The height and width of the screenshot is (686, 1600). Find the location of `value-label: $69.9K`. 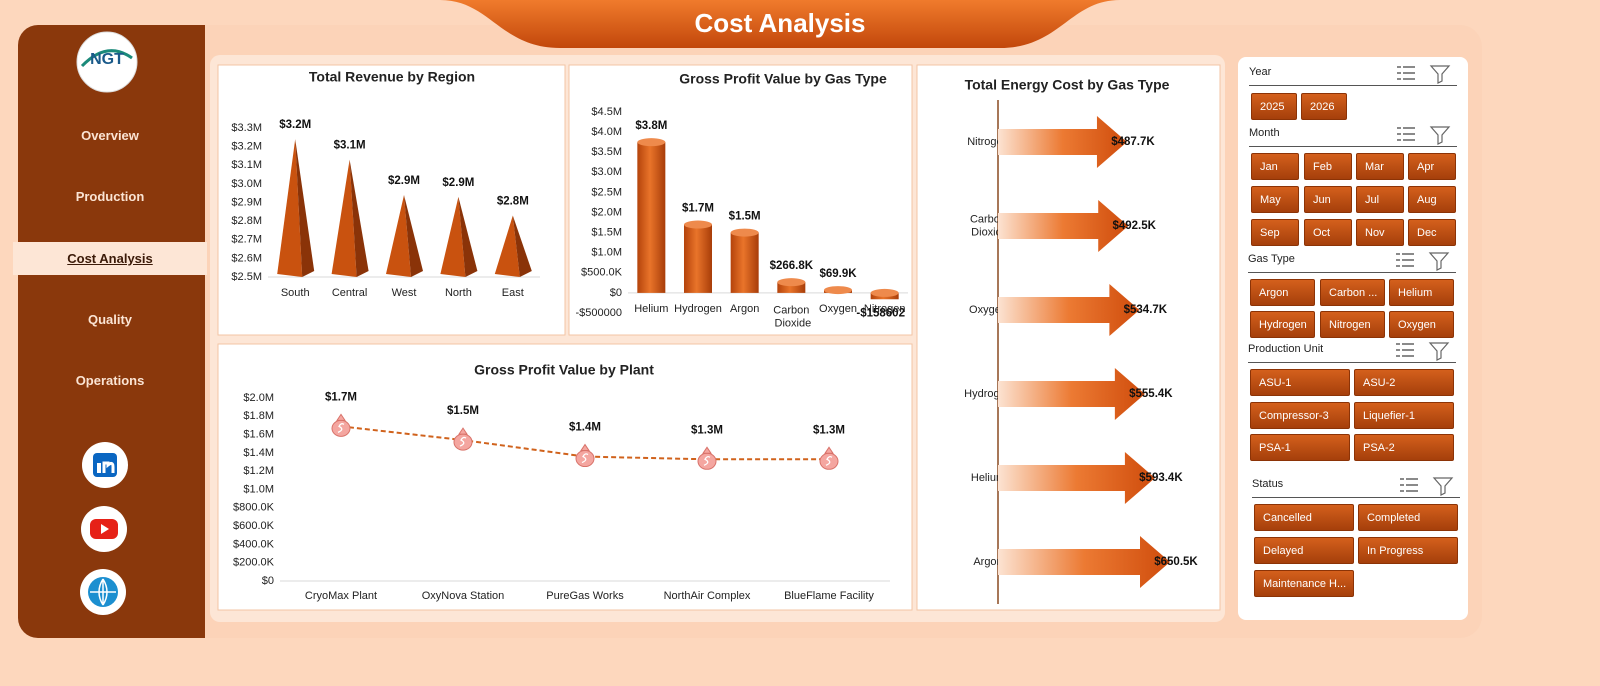

value-label: $69.9K is located at coordinates (838, 274).